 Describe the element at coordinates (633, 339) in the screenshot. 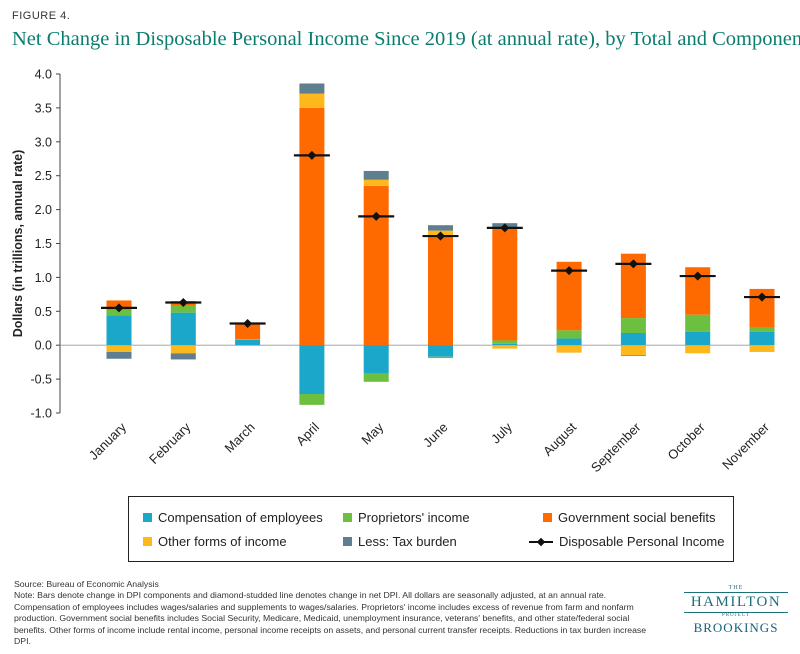

I see `bar-segment-compensation-of-employees-september` at that location.